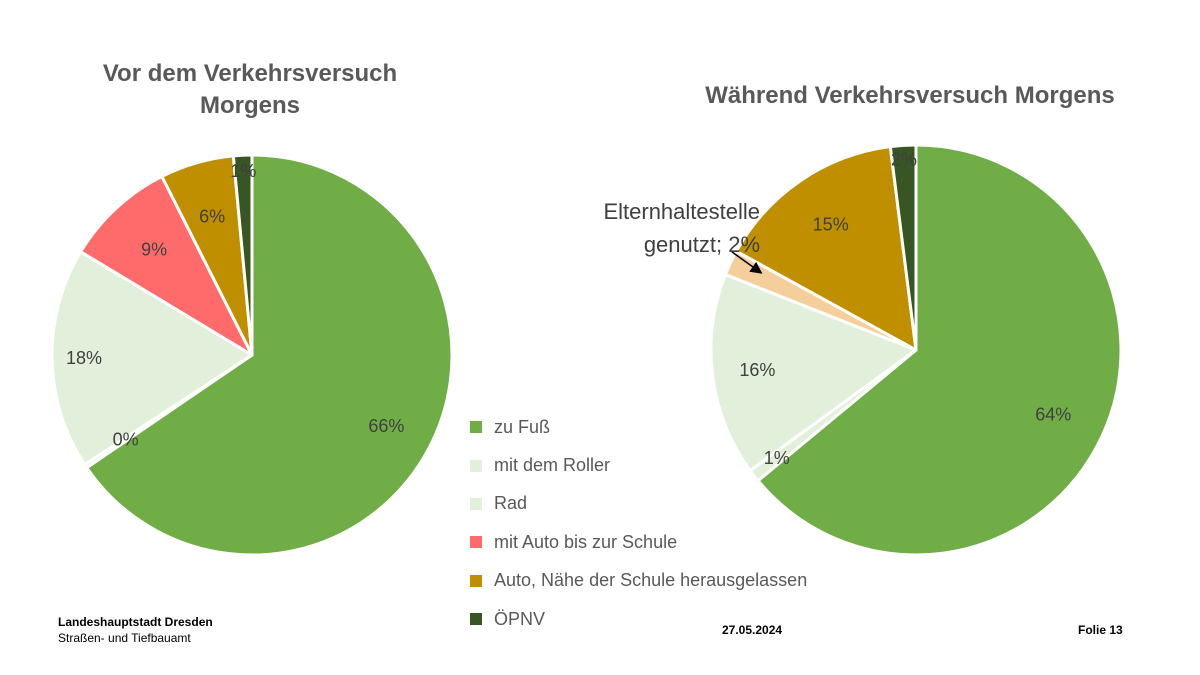 This screenshot has width=1200, height=675. What do you see at coordinates (701, 244) in the screenshot?
I see `annotation-line-2: genutzt; 2%` at bounding box center [701, 244].